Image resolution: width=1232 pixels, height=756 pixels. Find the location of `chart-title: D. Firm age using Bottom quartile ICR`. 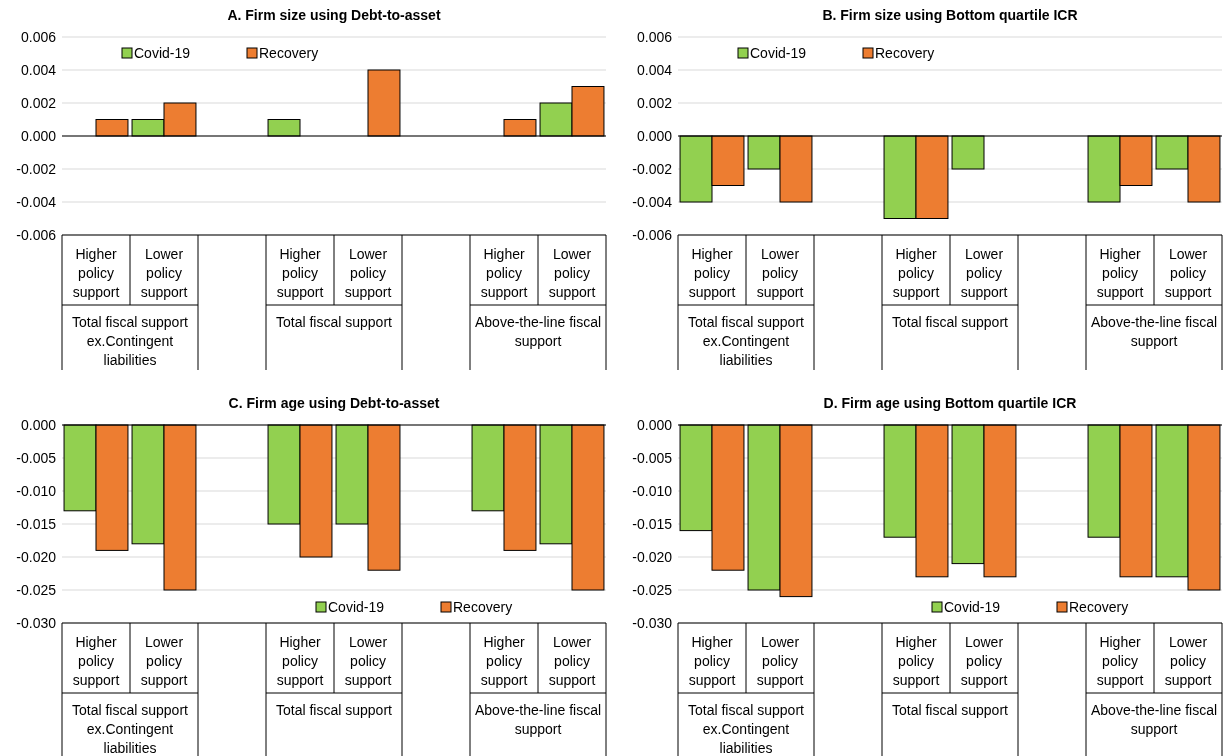

chart-title: D. Firm age using Bottom quartile ICR is located at coordinates (950, 403).